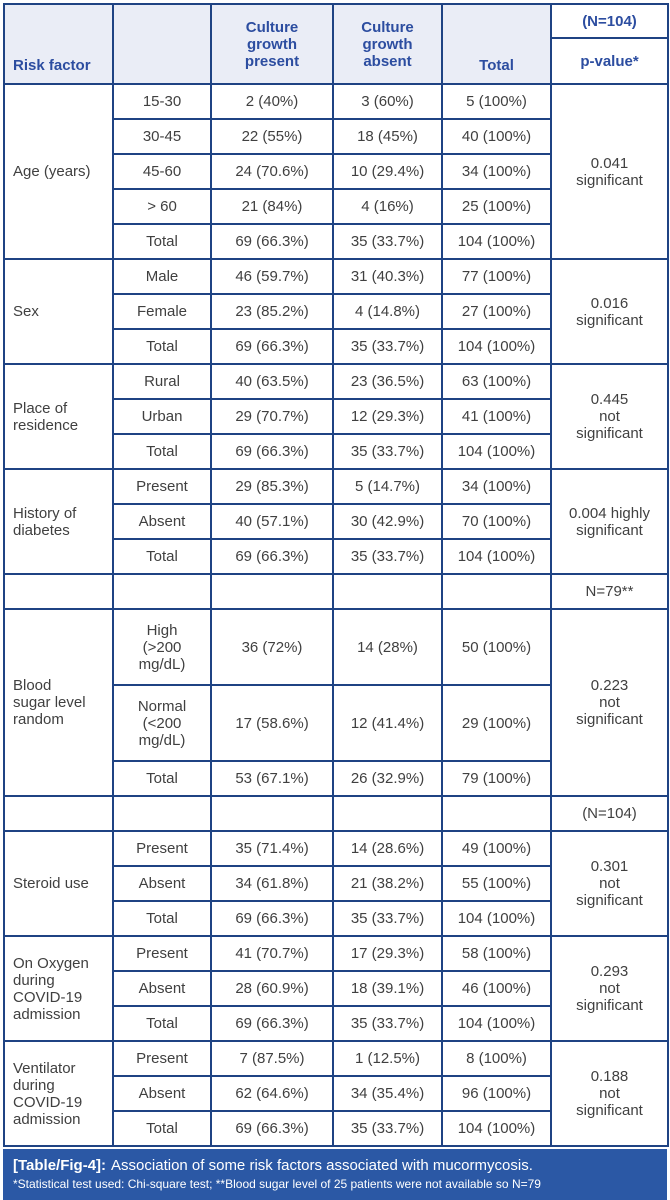  I want to click on header-total: Total, so click(496, 44).